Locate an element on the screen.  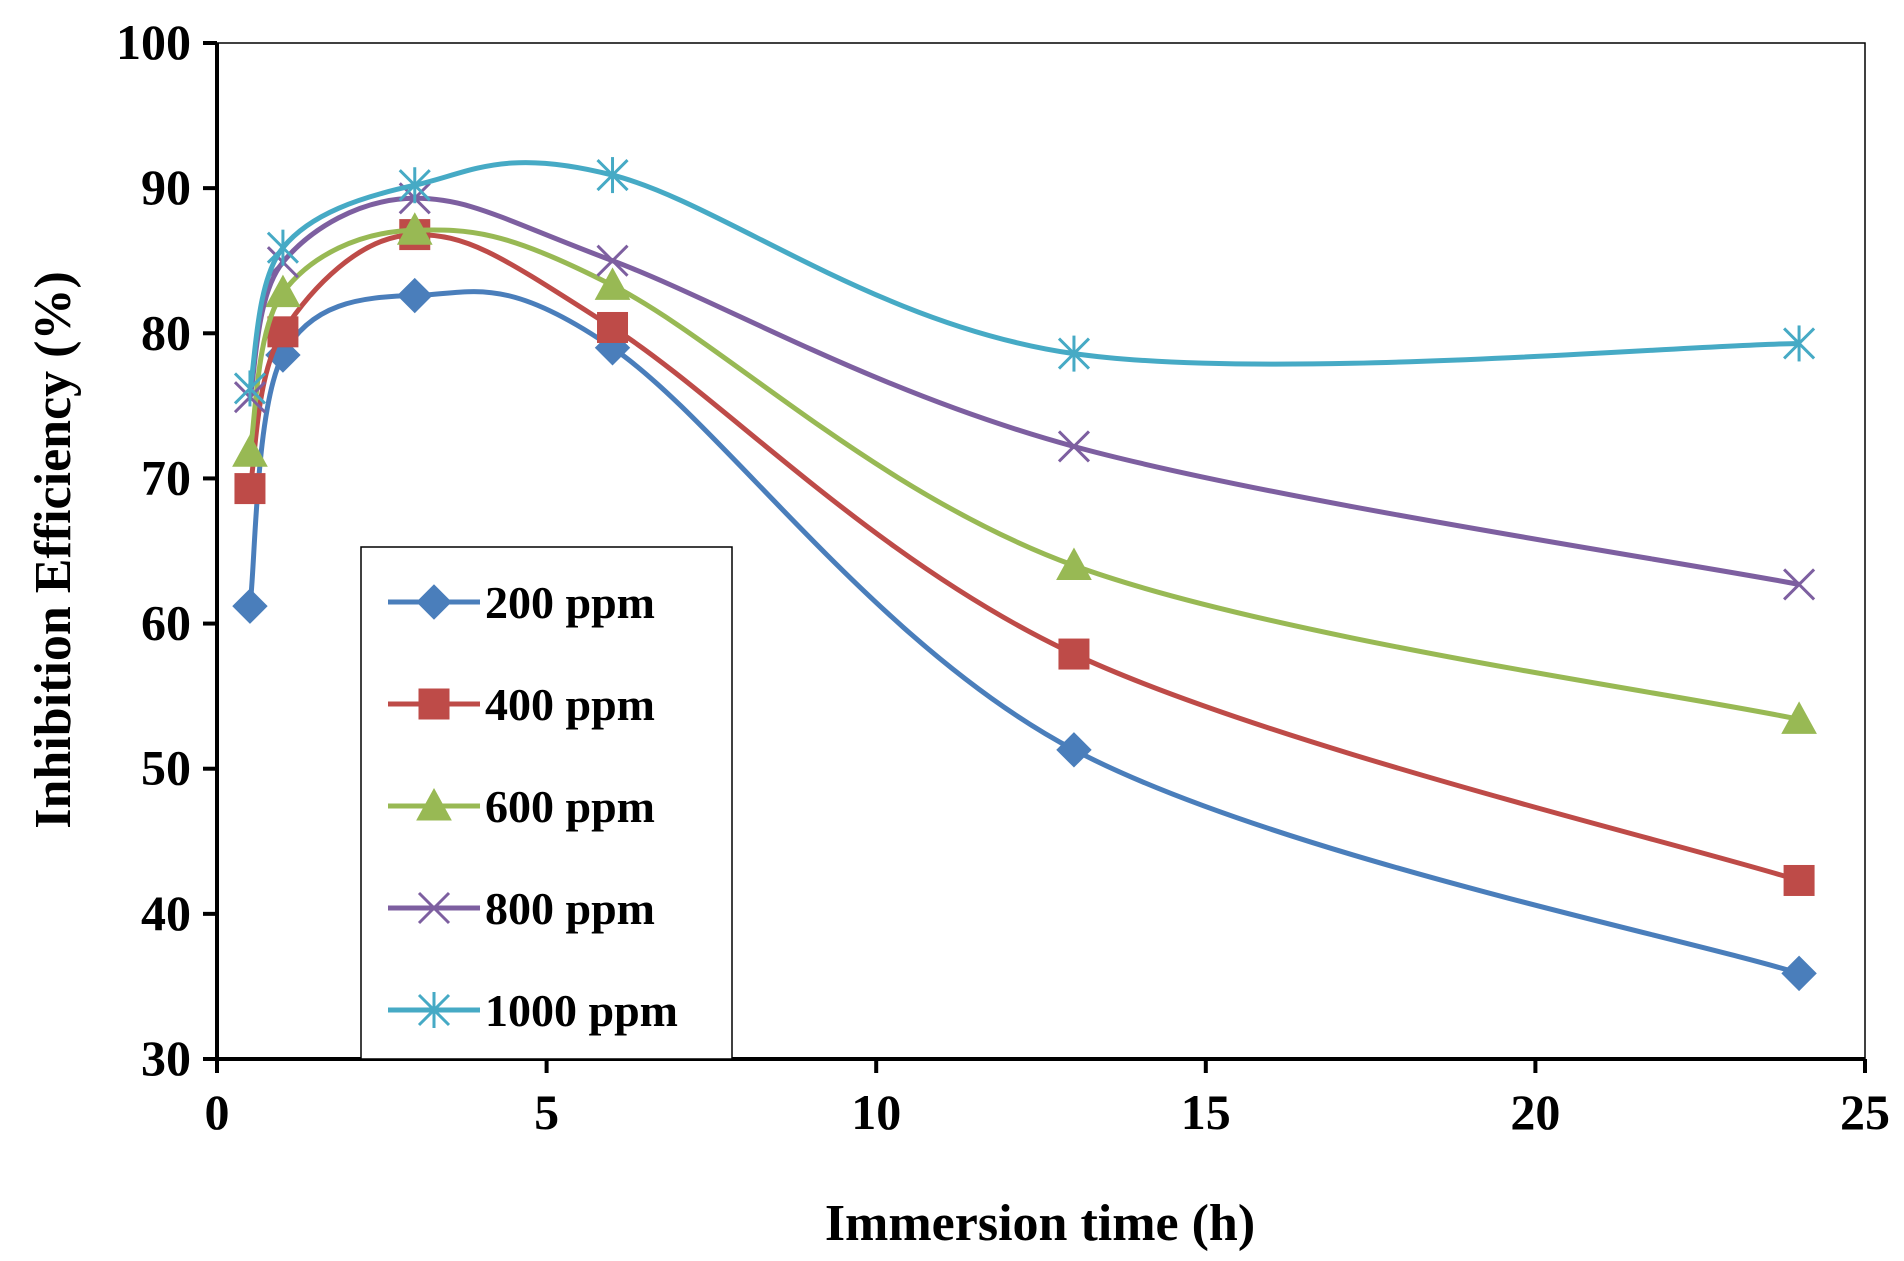
legend-label: 1000 ppm is located at coordinates (581, 1010).